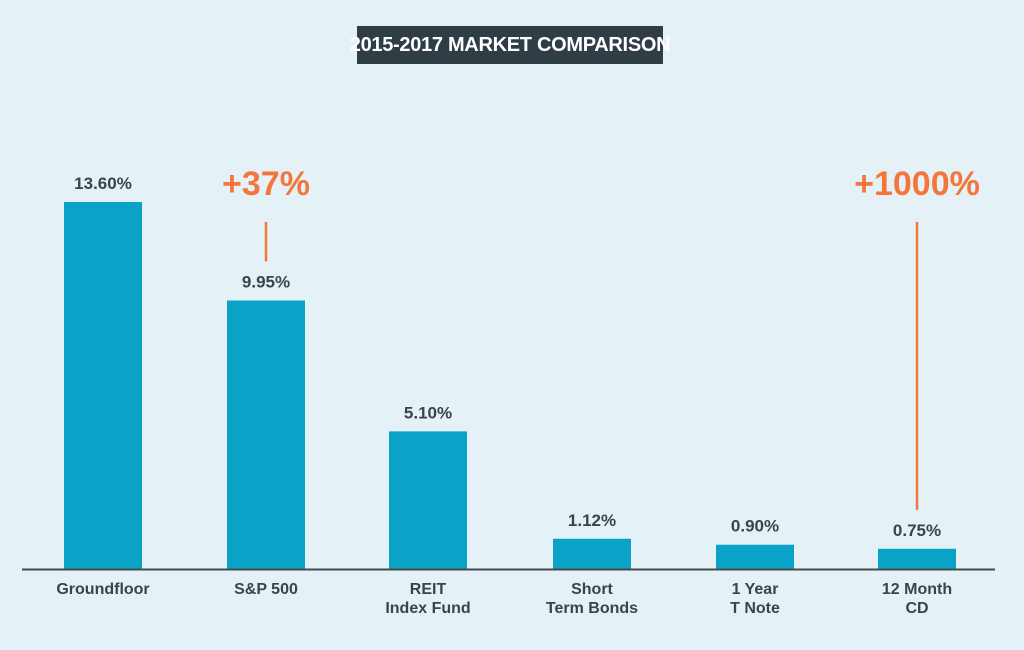 The height and width of the screenshot is (650, 1024). Describe the element at coordinates (917, 184) in the screenshot. I see `annotation-label-1: +1000%` at that location.